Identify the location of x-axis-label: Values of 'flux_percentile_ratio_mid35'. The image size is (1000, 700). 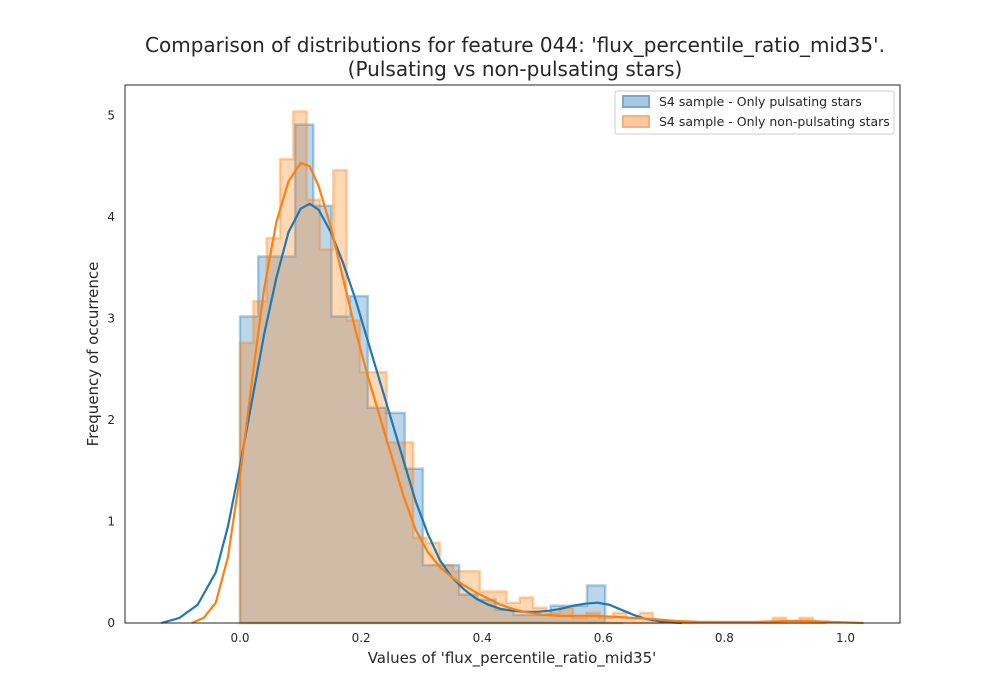
(512, 658).